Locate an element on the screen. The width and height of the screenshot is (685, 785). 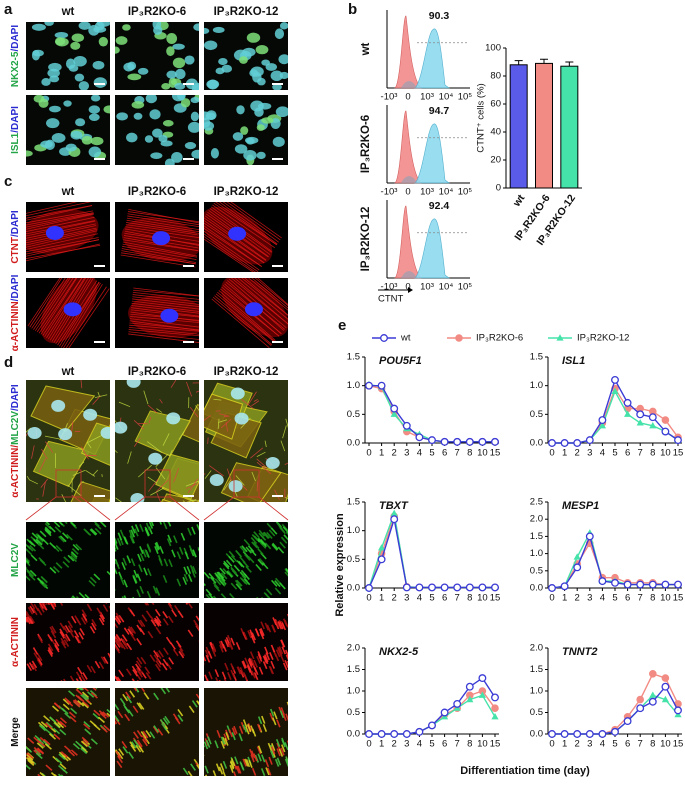
x-tick-label: 6 is located at coordinates (444, 744).